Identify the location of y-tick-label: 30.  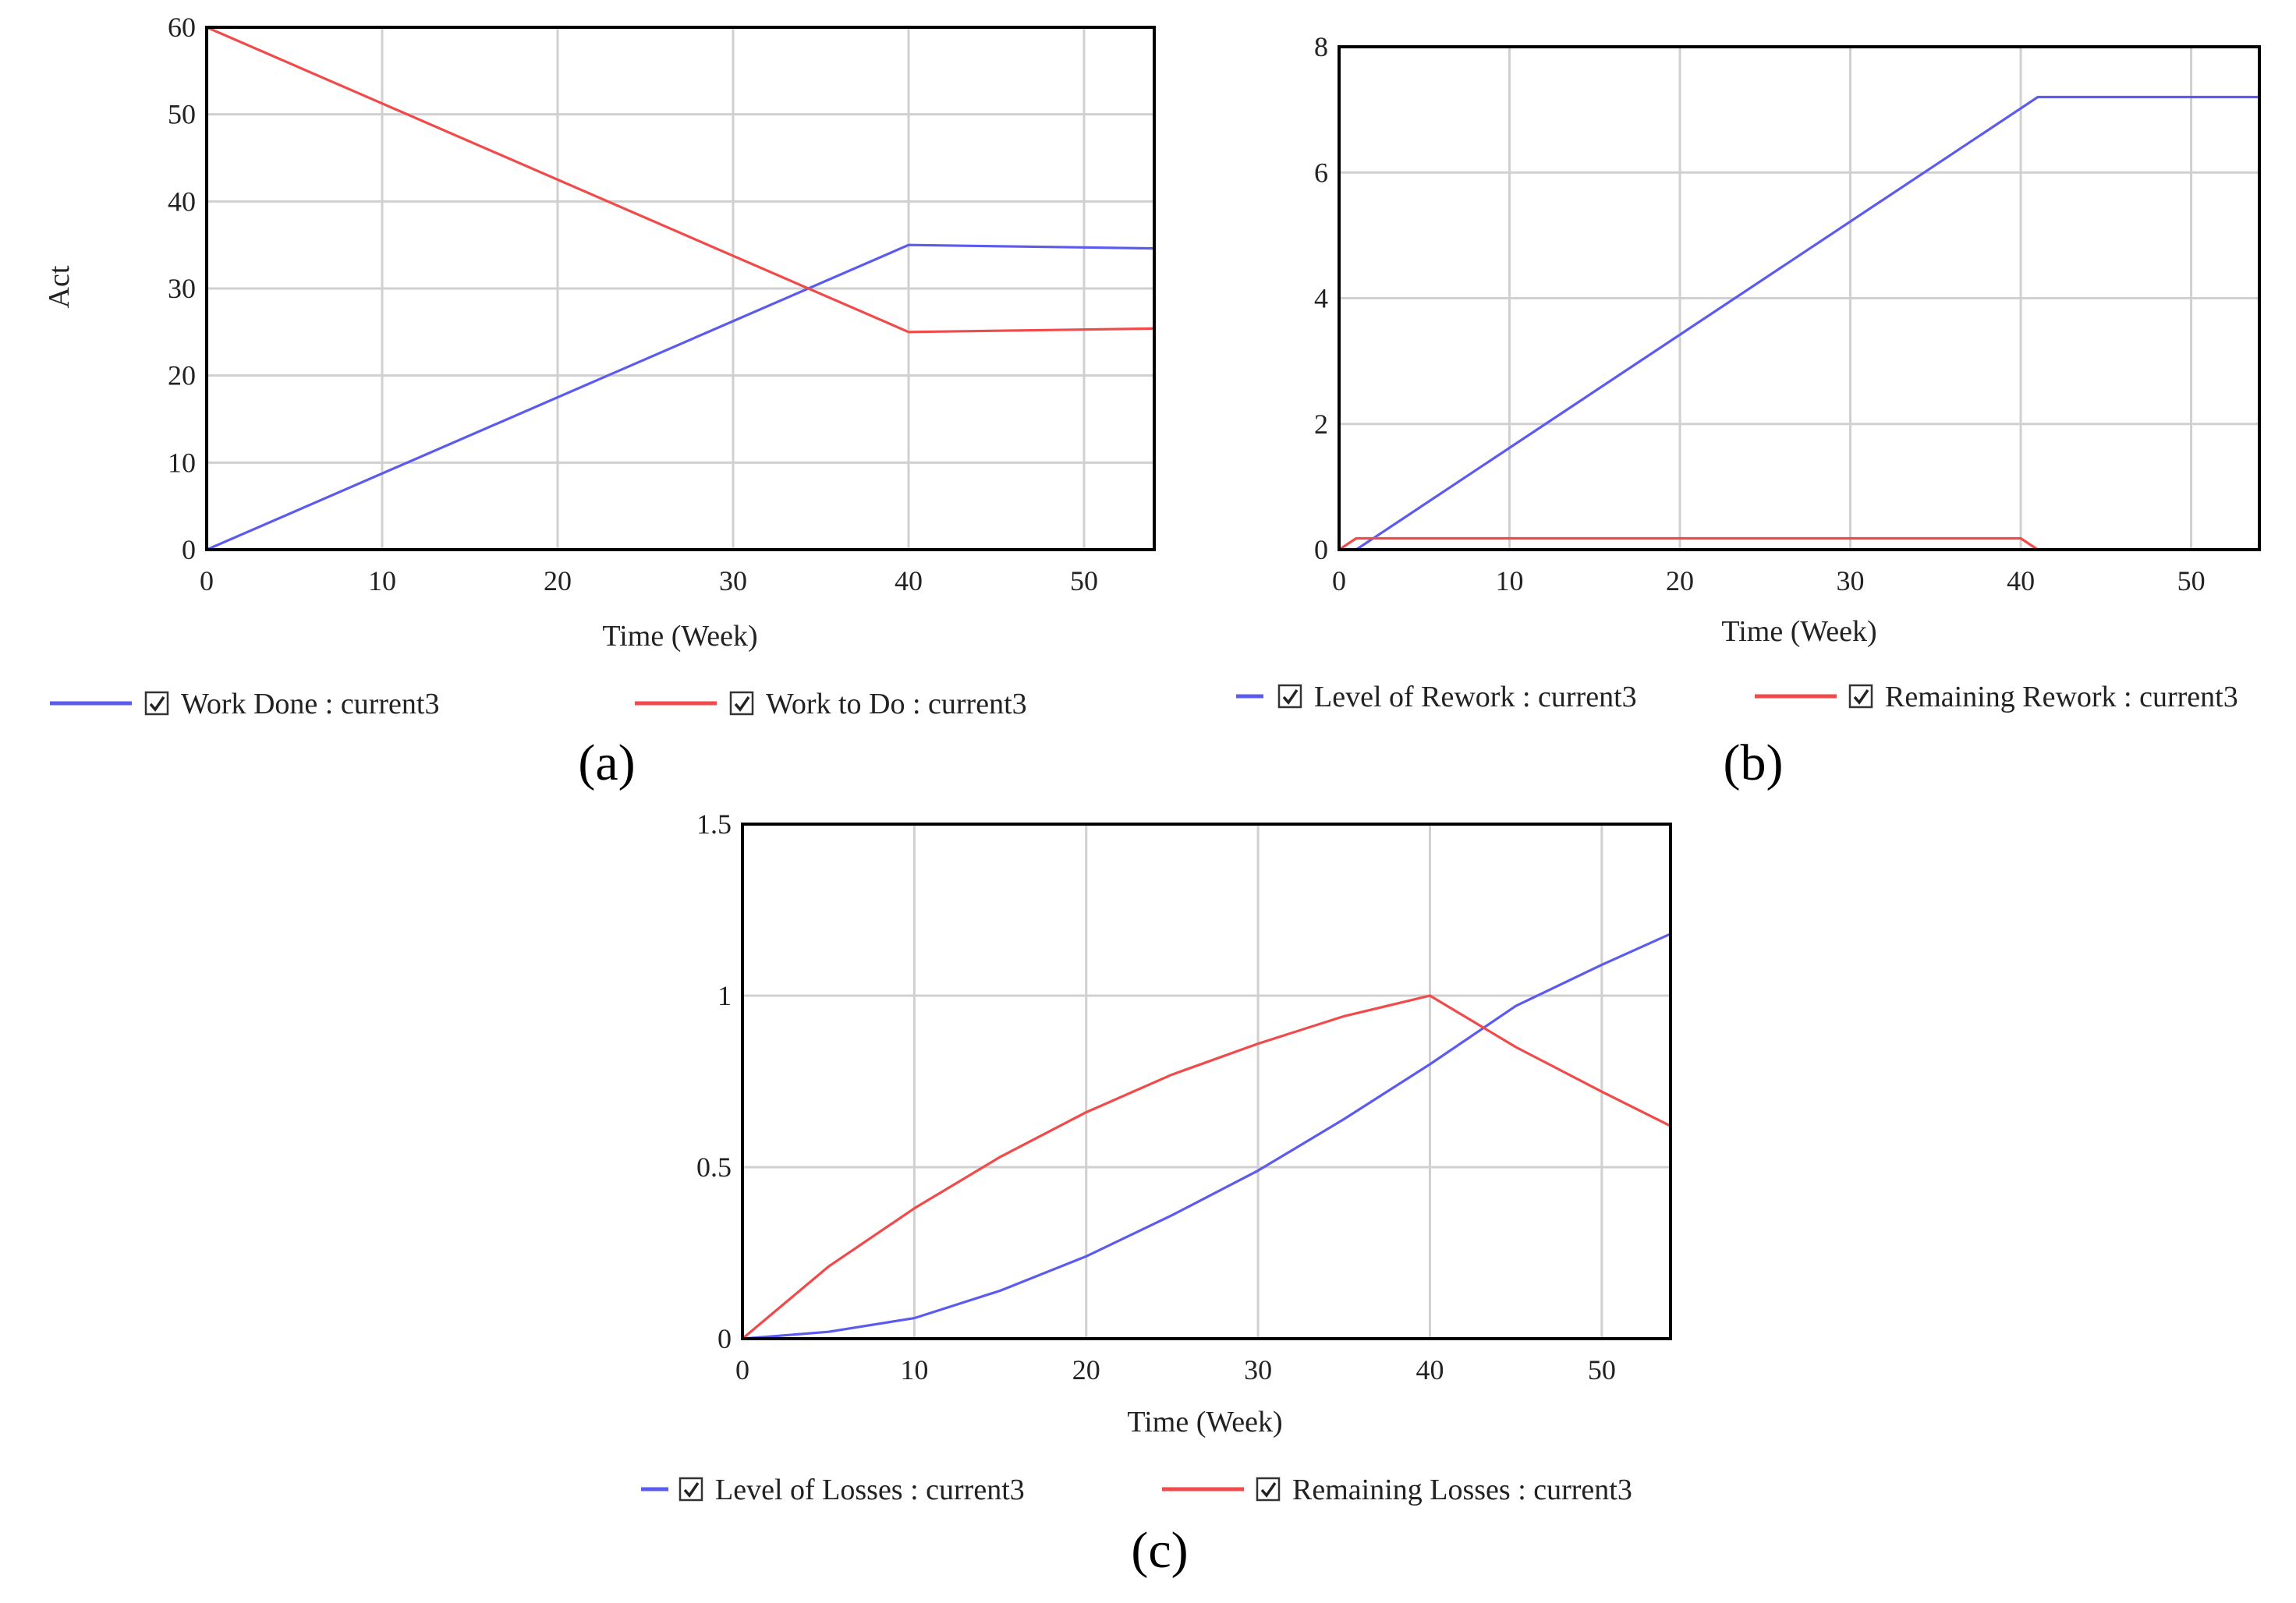
(182, 288).